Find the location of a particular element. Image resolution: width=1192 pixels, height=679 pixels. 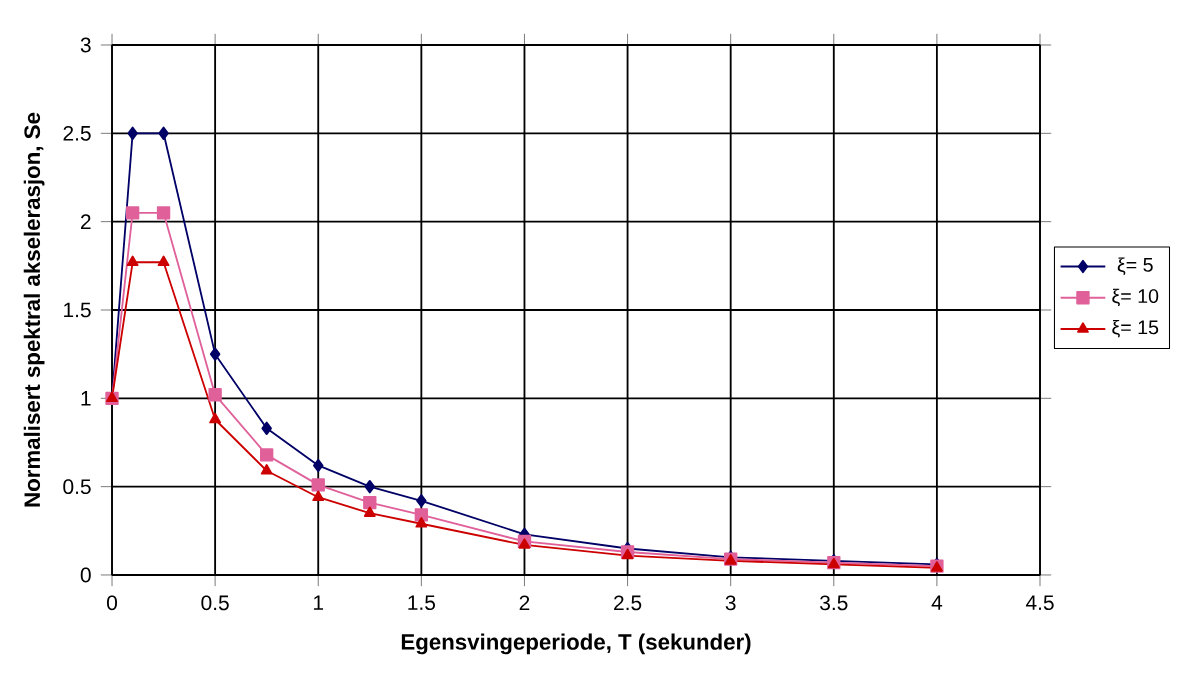

y-tick-label: 2 is located at coordinates (86, 221).